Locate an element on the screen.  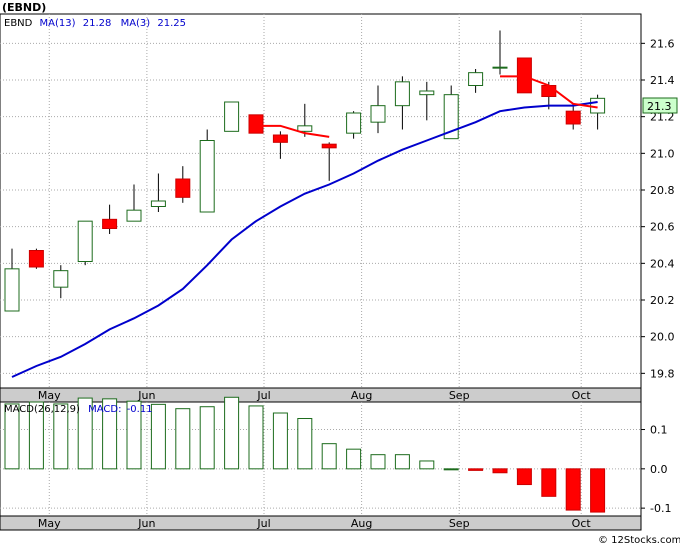
price-y-tick-label: 21.2 is located at coordinates (662, 117).